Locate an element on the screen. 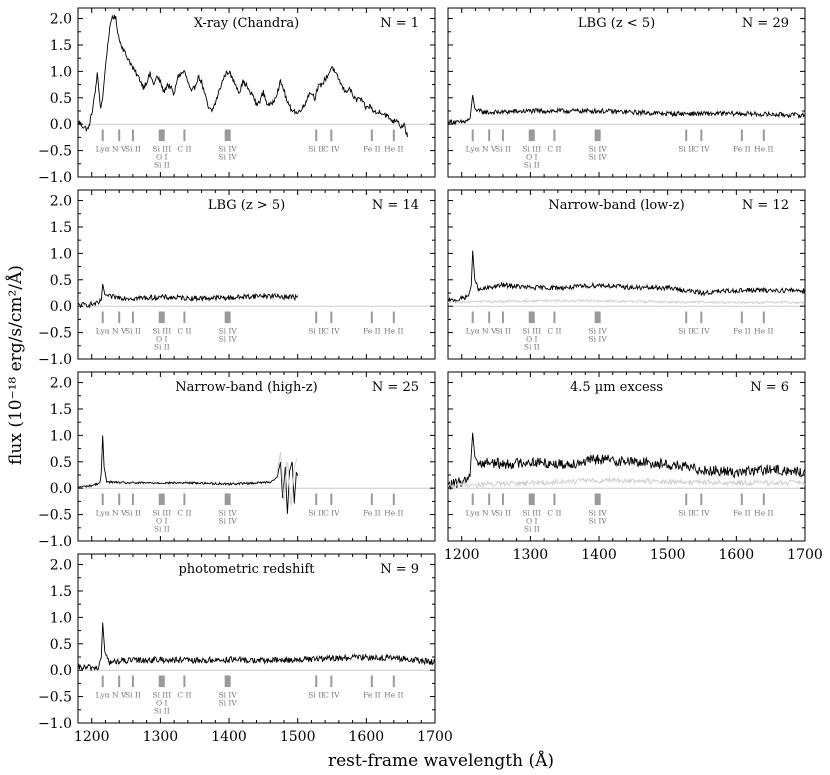  panel-title: photometric redshift is located at coordinates (246, 569).